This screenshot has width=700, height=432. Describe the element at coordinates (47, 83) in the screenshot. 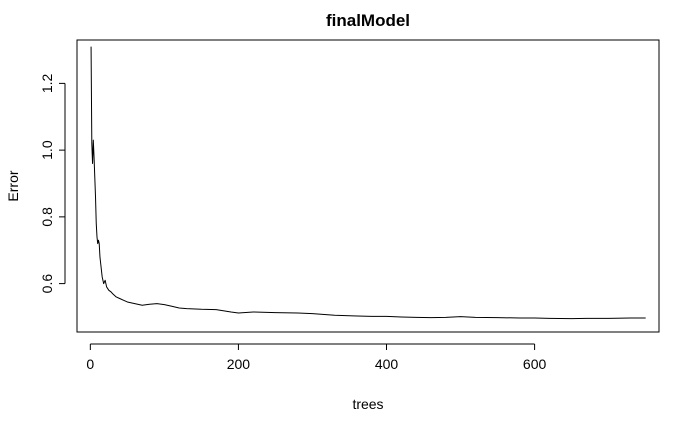

I see `y-tick-label: 1.2` at that location.